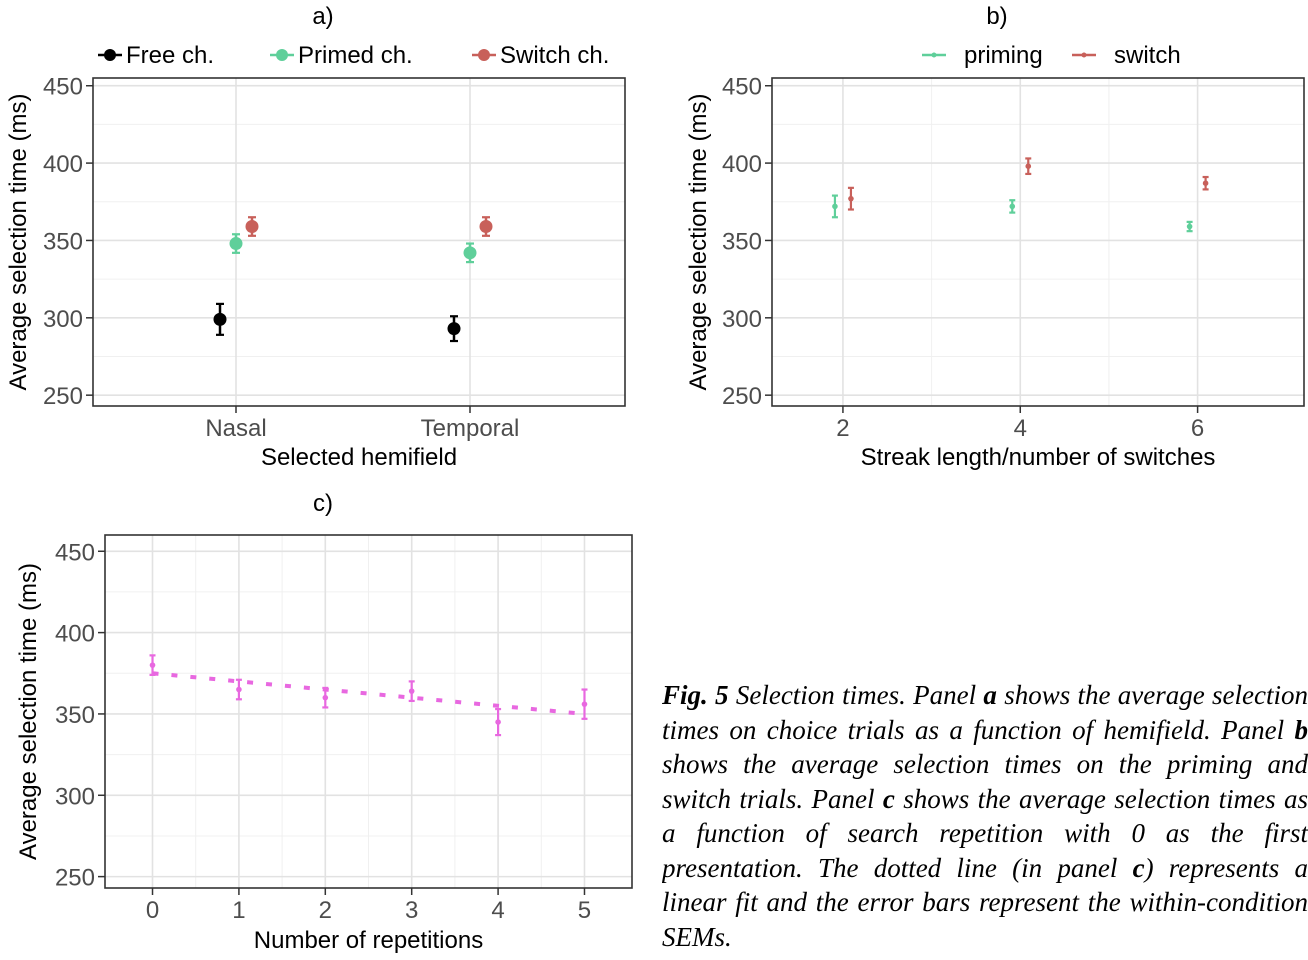 The image size is (1308, 960). I want to click on x-tick-label: 5, so click(584, 910).